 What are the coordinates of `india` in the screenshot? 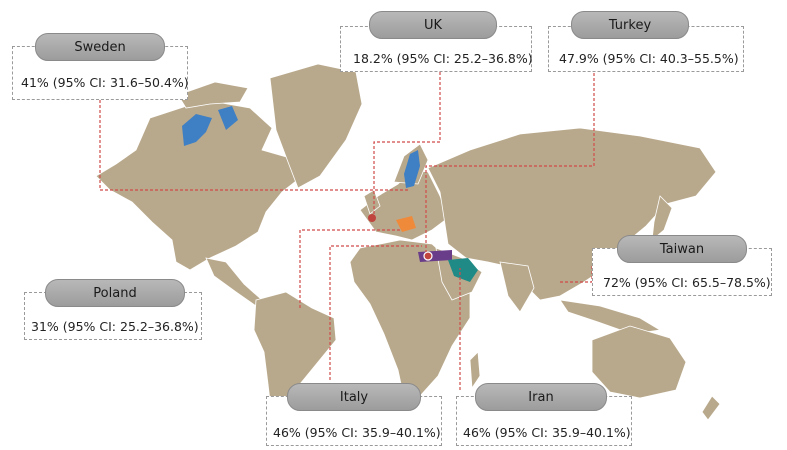 It's located at (517, 287).